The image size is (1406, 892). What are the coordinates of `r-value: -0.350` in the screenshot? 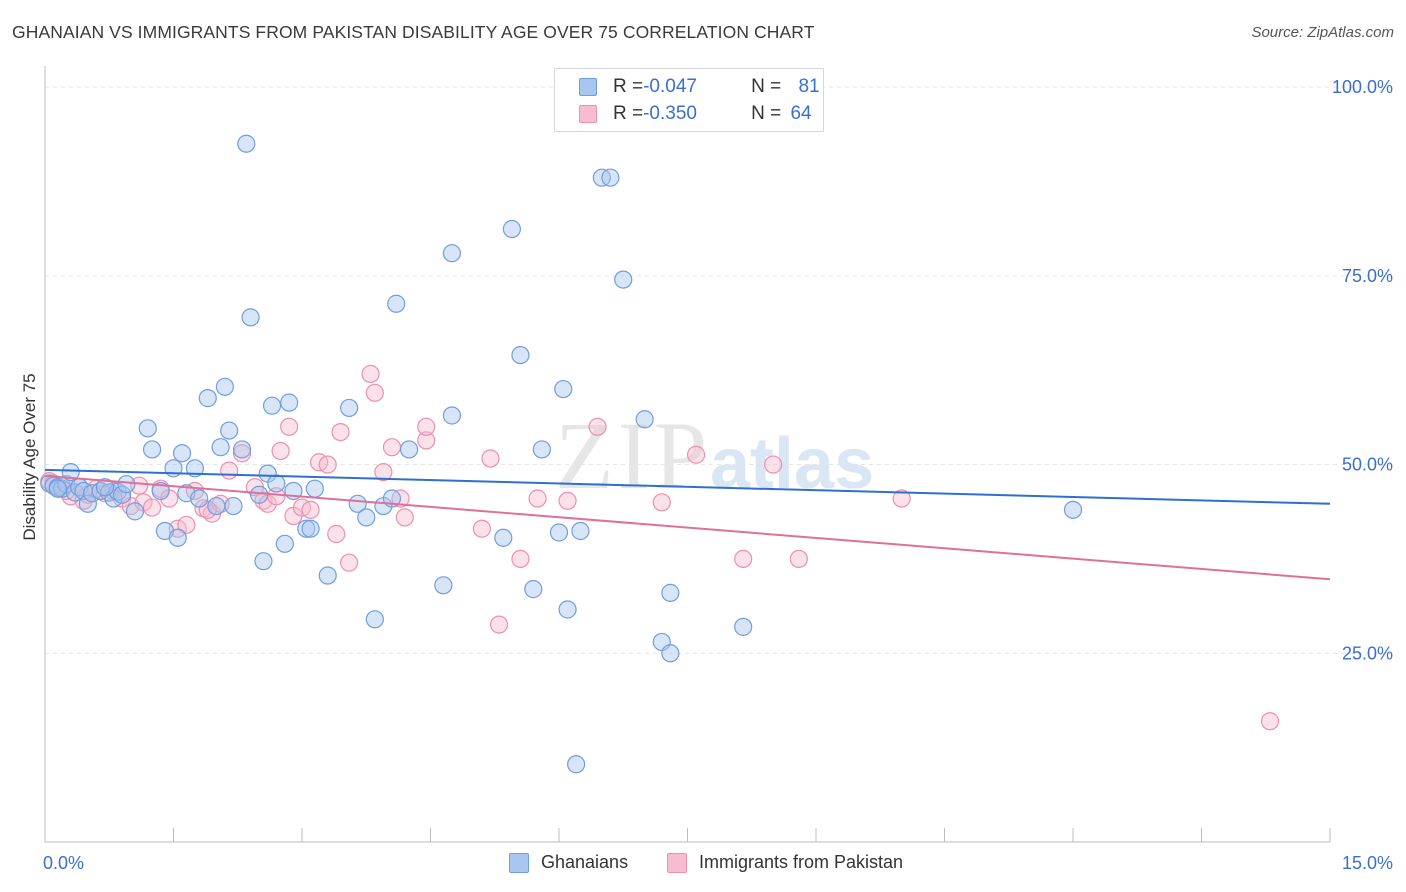 It's located at (670, 113).